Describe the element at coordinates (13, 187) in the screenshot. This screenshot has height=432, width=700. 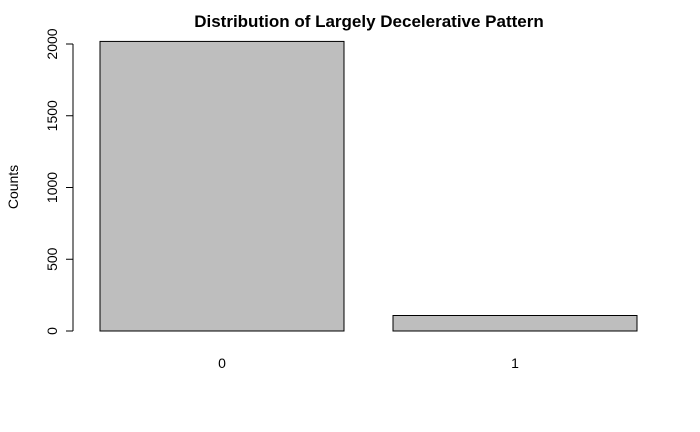
I see `y-axis-label: Counts` at that location.